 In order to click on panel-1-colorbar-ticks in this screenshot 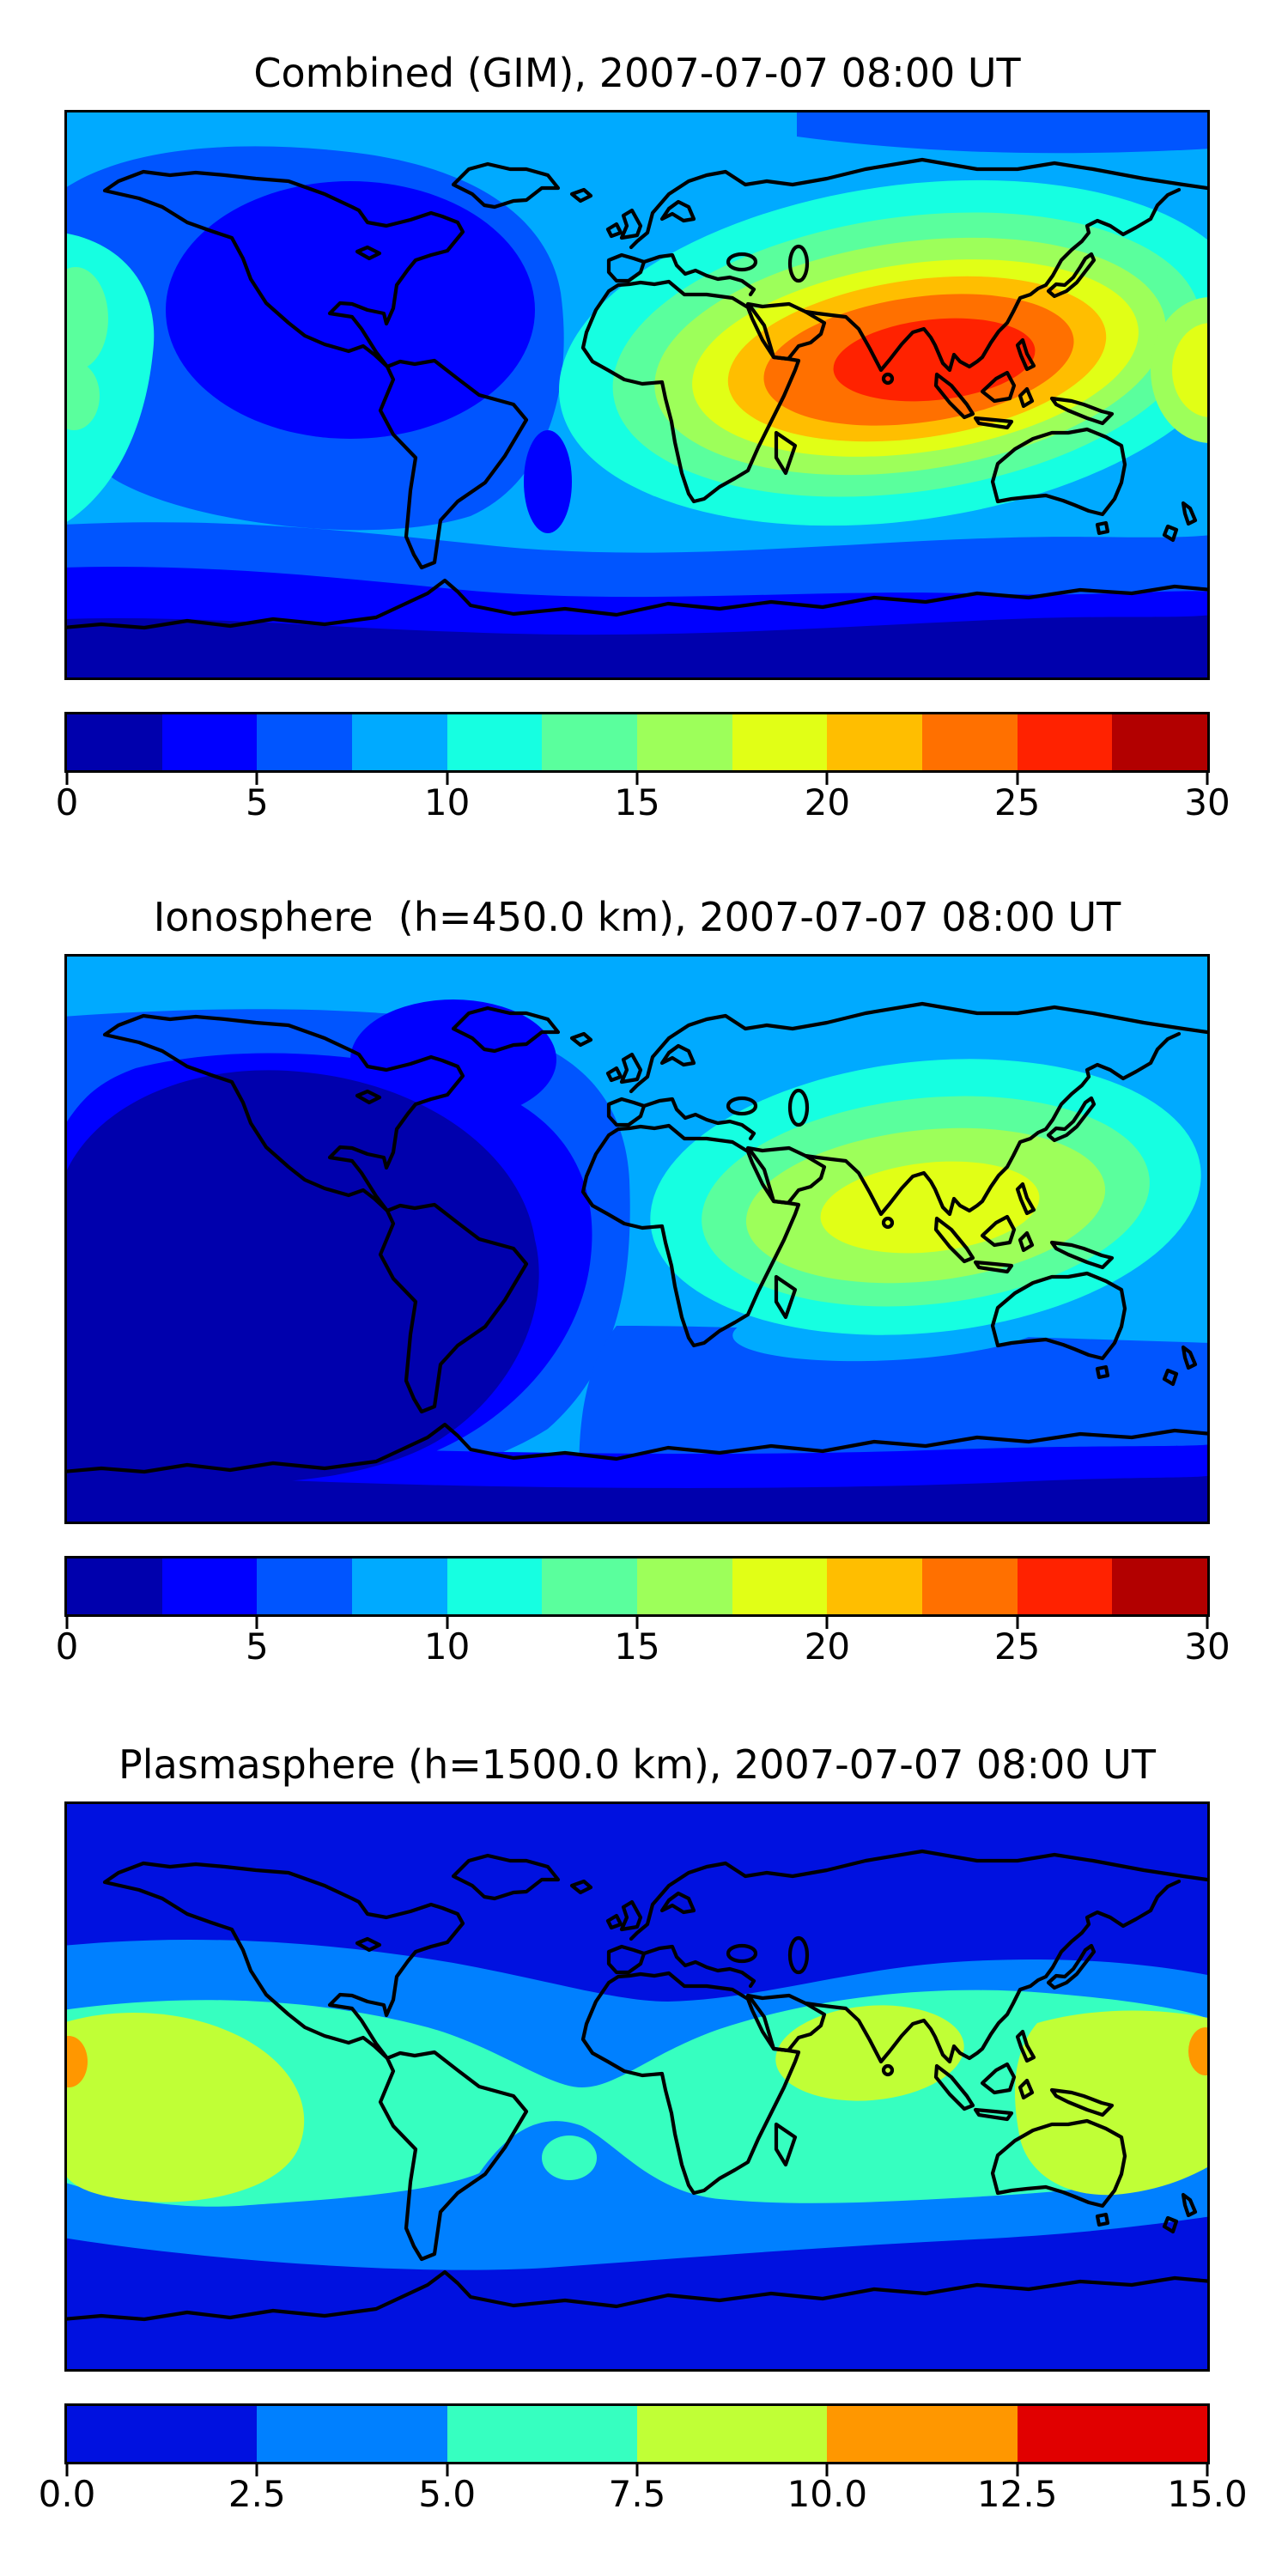, I will do `click(637, 779)`.